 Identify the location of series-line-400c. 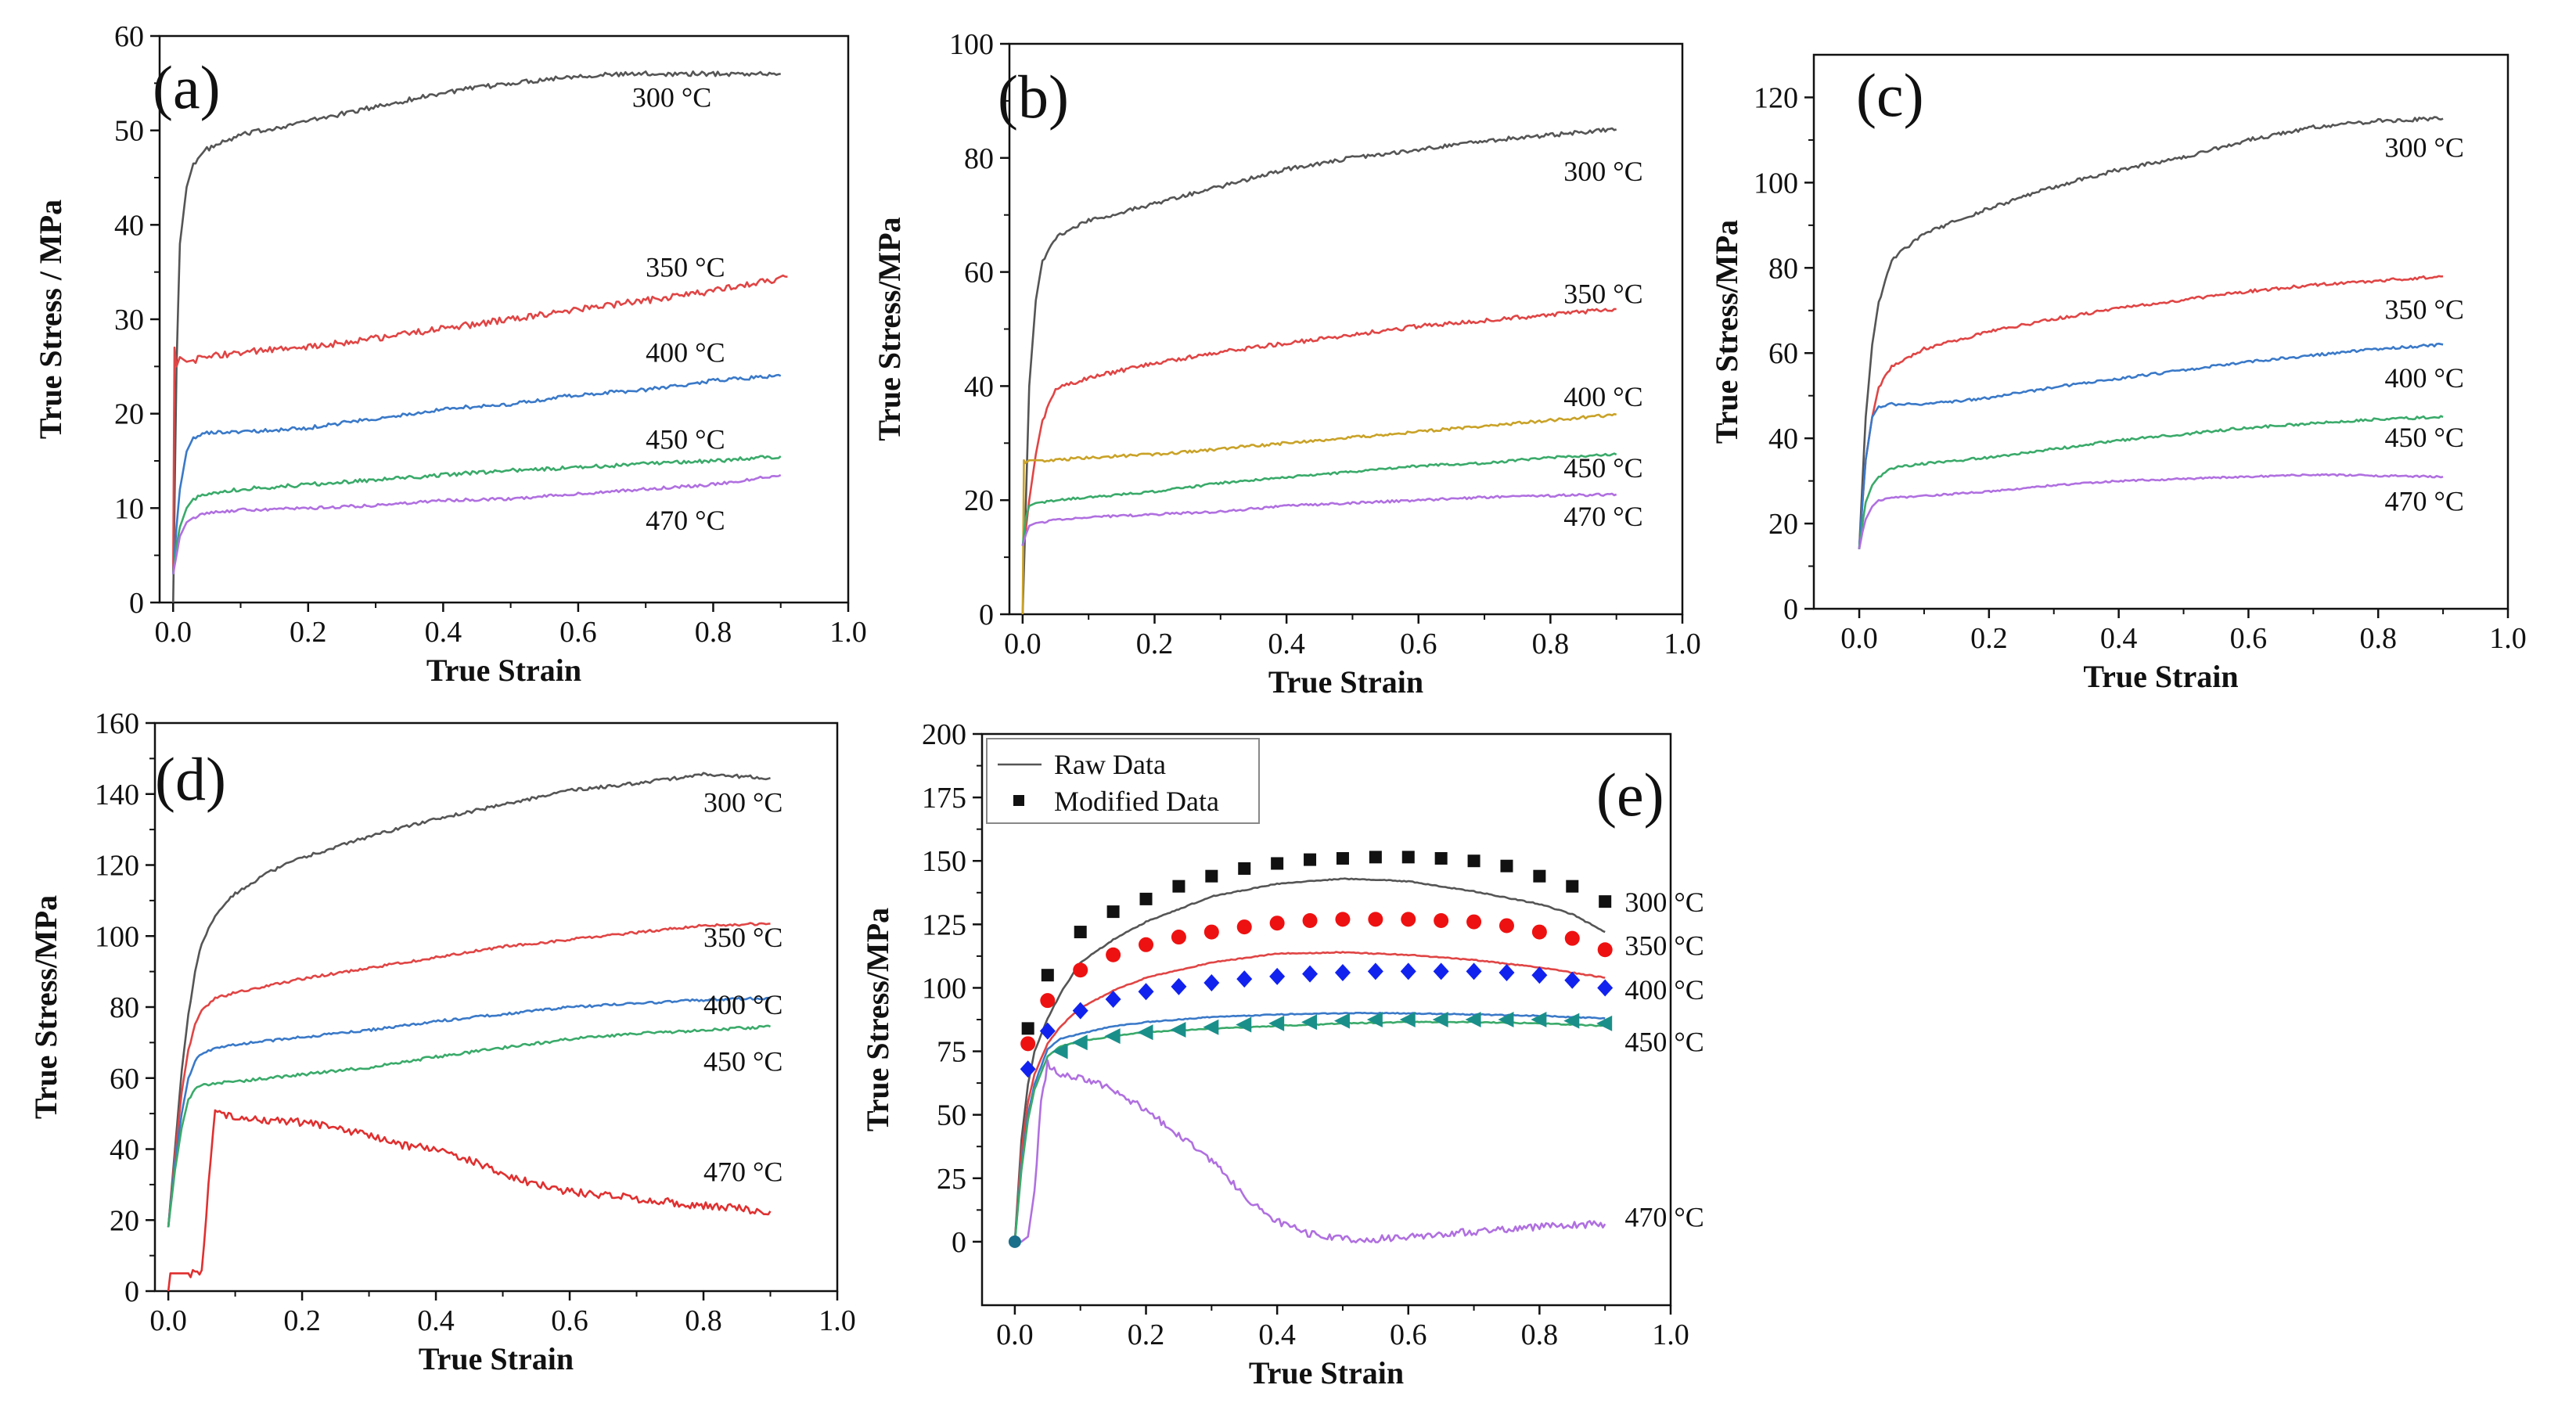
(2151, 445).